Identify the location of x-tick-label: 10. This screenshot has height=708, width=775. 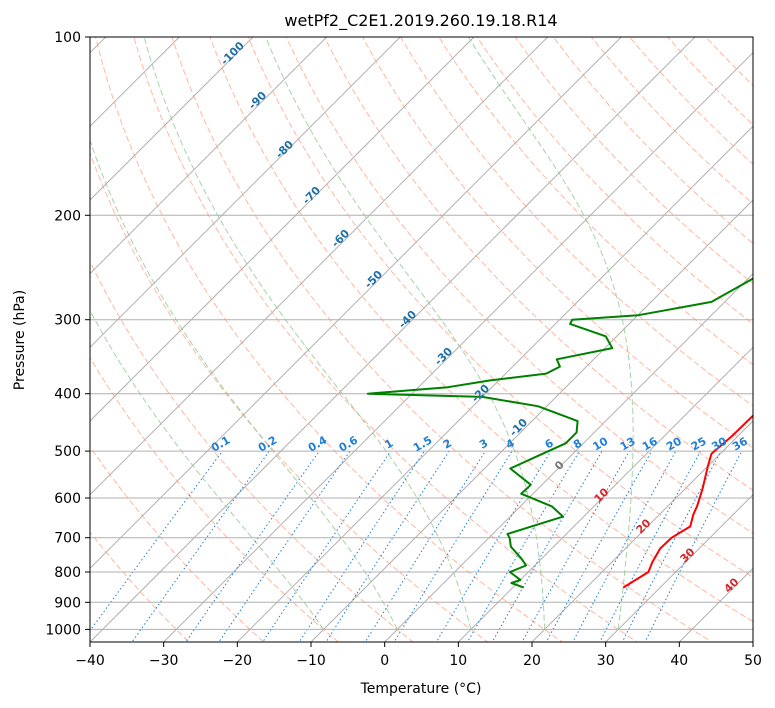
(458, 661).